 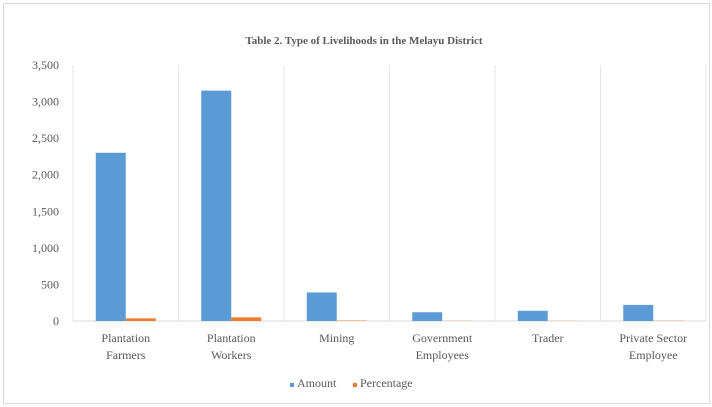 I want to click on x-category-label: Mining, so click(x=336, y=338).